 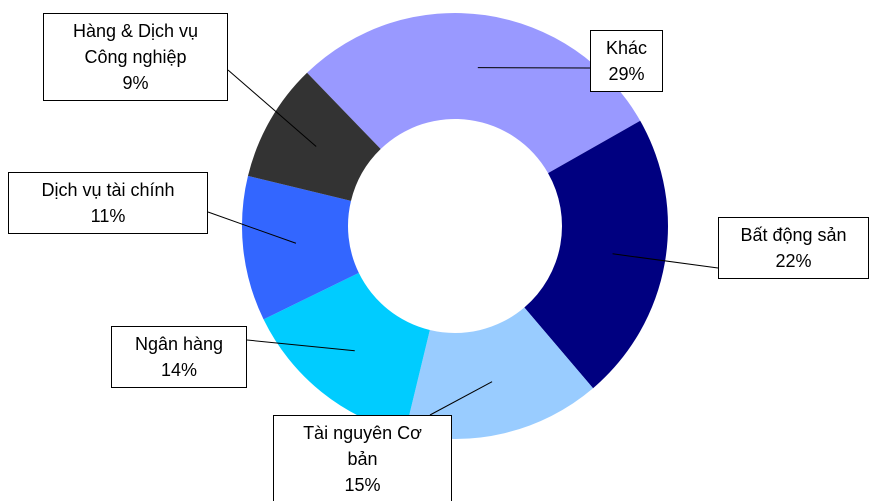 I want to click on category-label: Bất động sản, so click(x=793, y=235).